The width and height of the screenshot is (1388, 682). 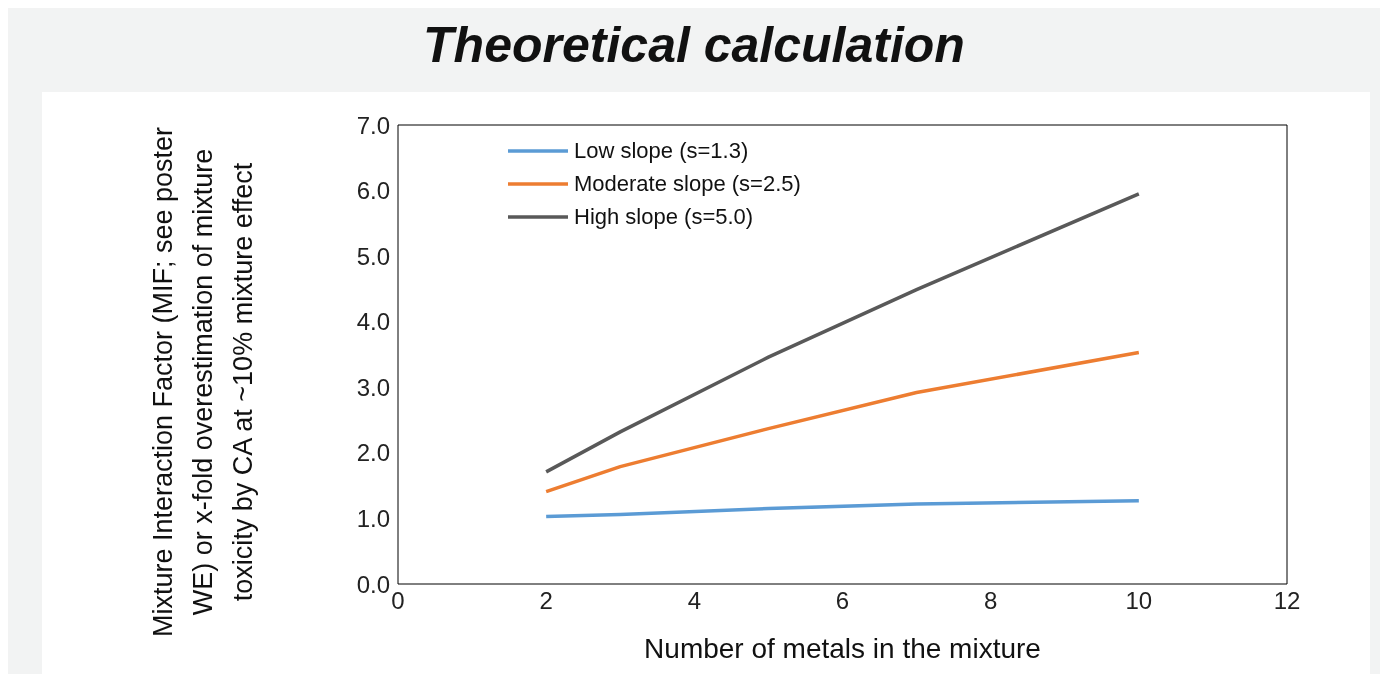 What do you see at coordinates (203, 382) in the screenshot?
I see `y-axis-title: Mixture Interaction Factor (MIF; see poster WE) or x-fold overestimation of mixture toxicity by CA at ~10% mixture effect` at bounding box center [203, 382].